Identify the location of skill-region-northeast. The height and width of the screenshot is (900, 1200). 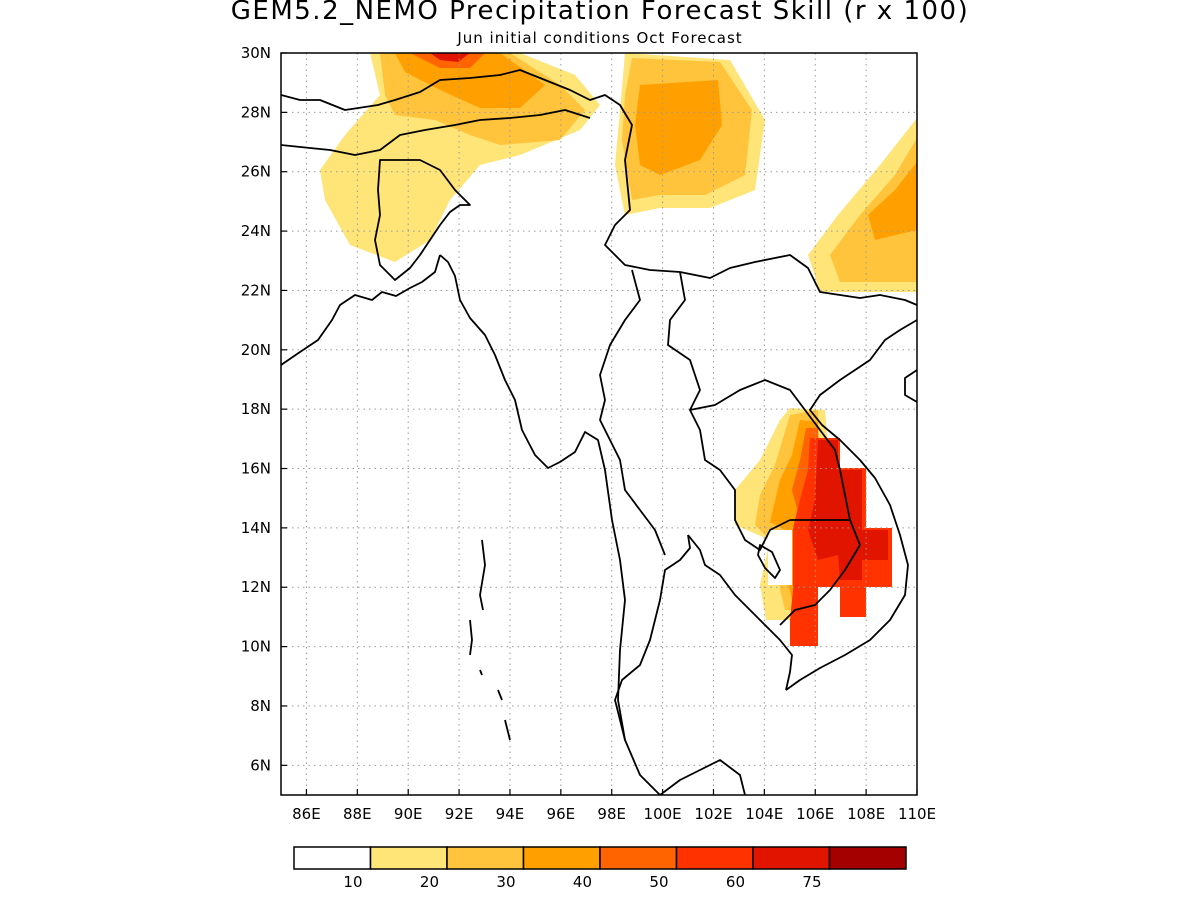
(892, 201).